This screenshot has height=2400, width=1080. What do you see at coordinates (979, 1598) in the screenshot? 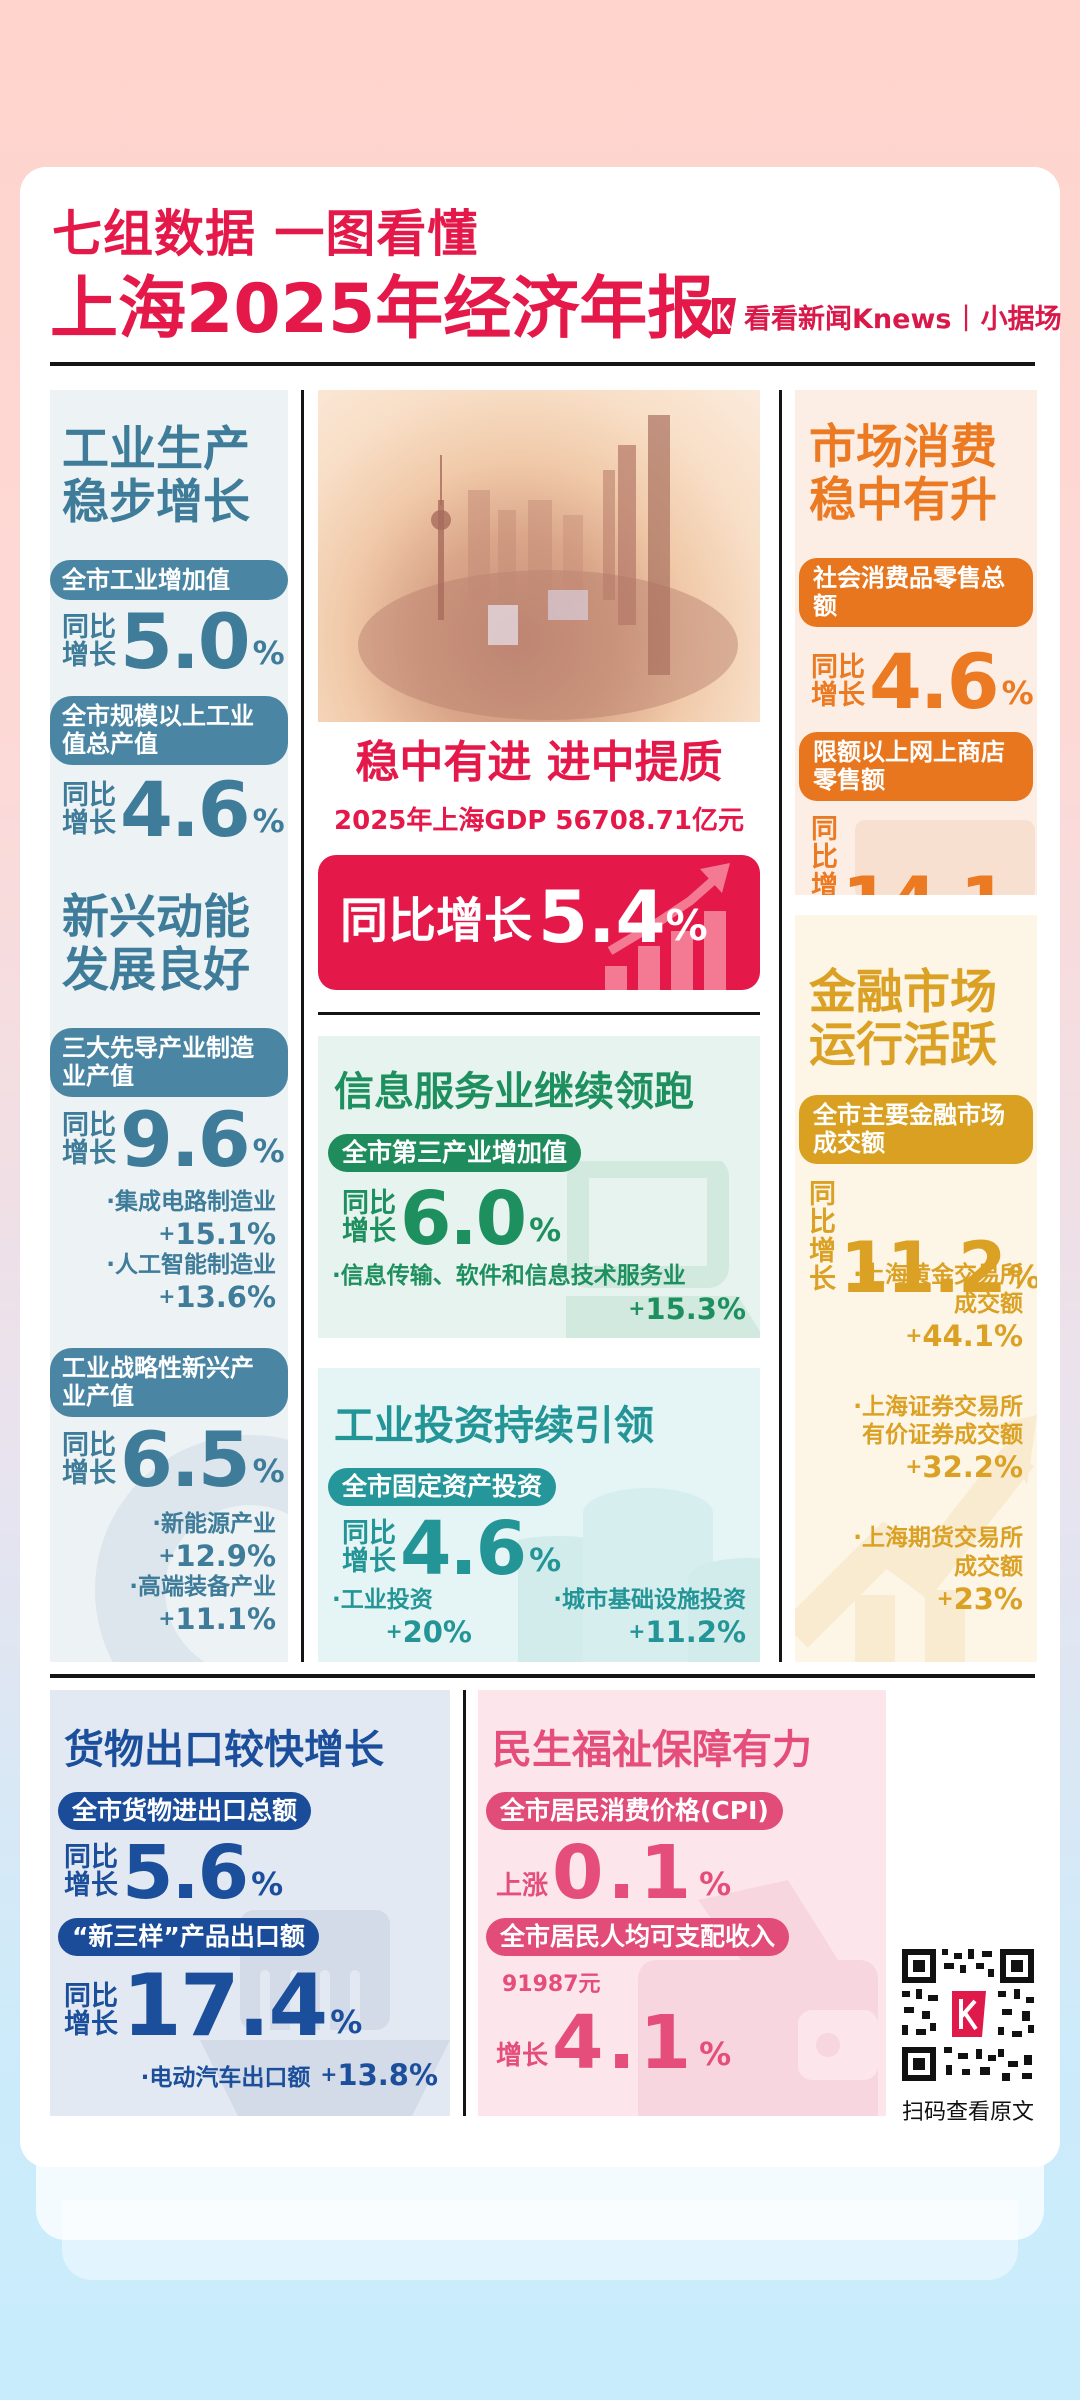
I see `finance-sub-3-value: +23%` at bounding box center [979, 1598].